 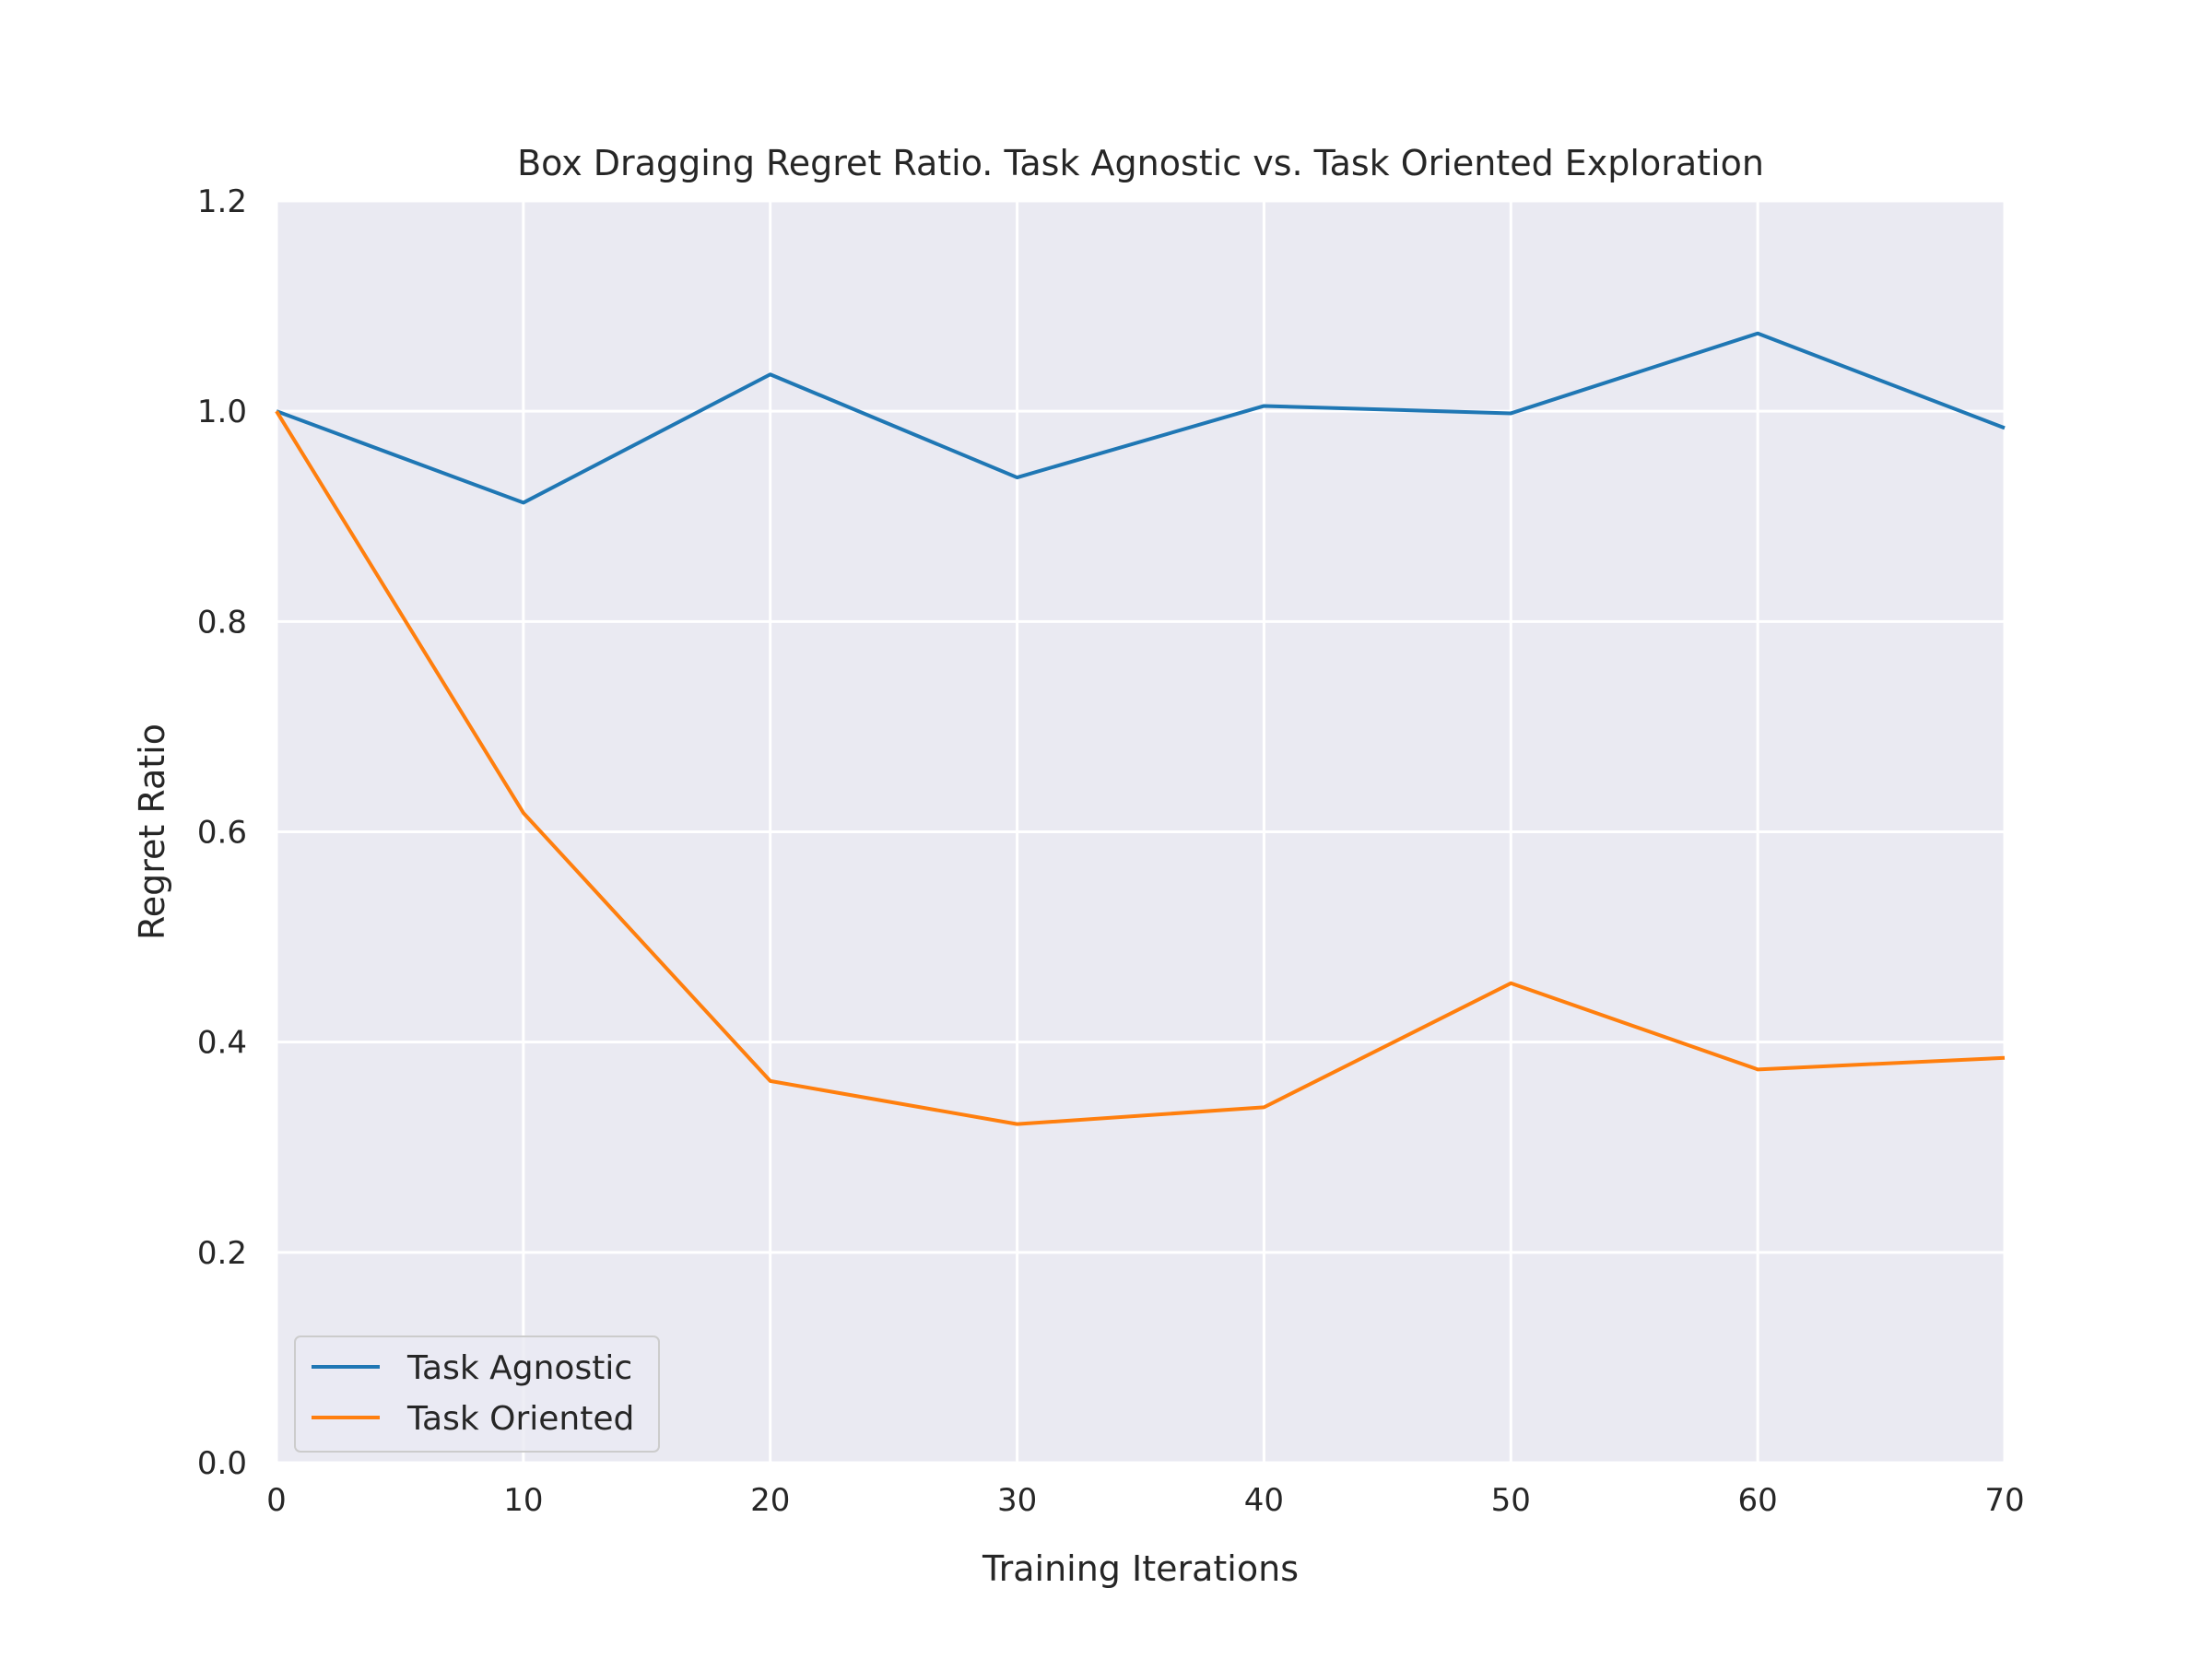 What do you see at coordinates (222, 622) in the screenshot?
I see `y-tick-label: 0.8` at bounding box center [222, 622].